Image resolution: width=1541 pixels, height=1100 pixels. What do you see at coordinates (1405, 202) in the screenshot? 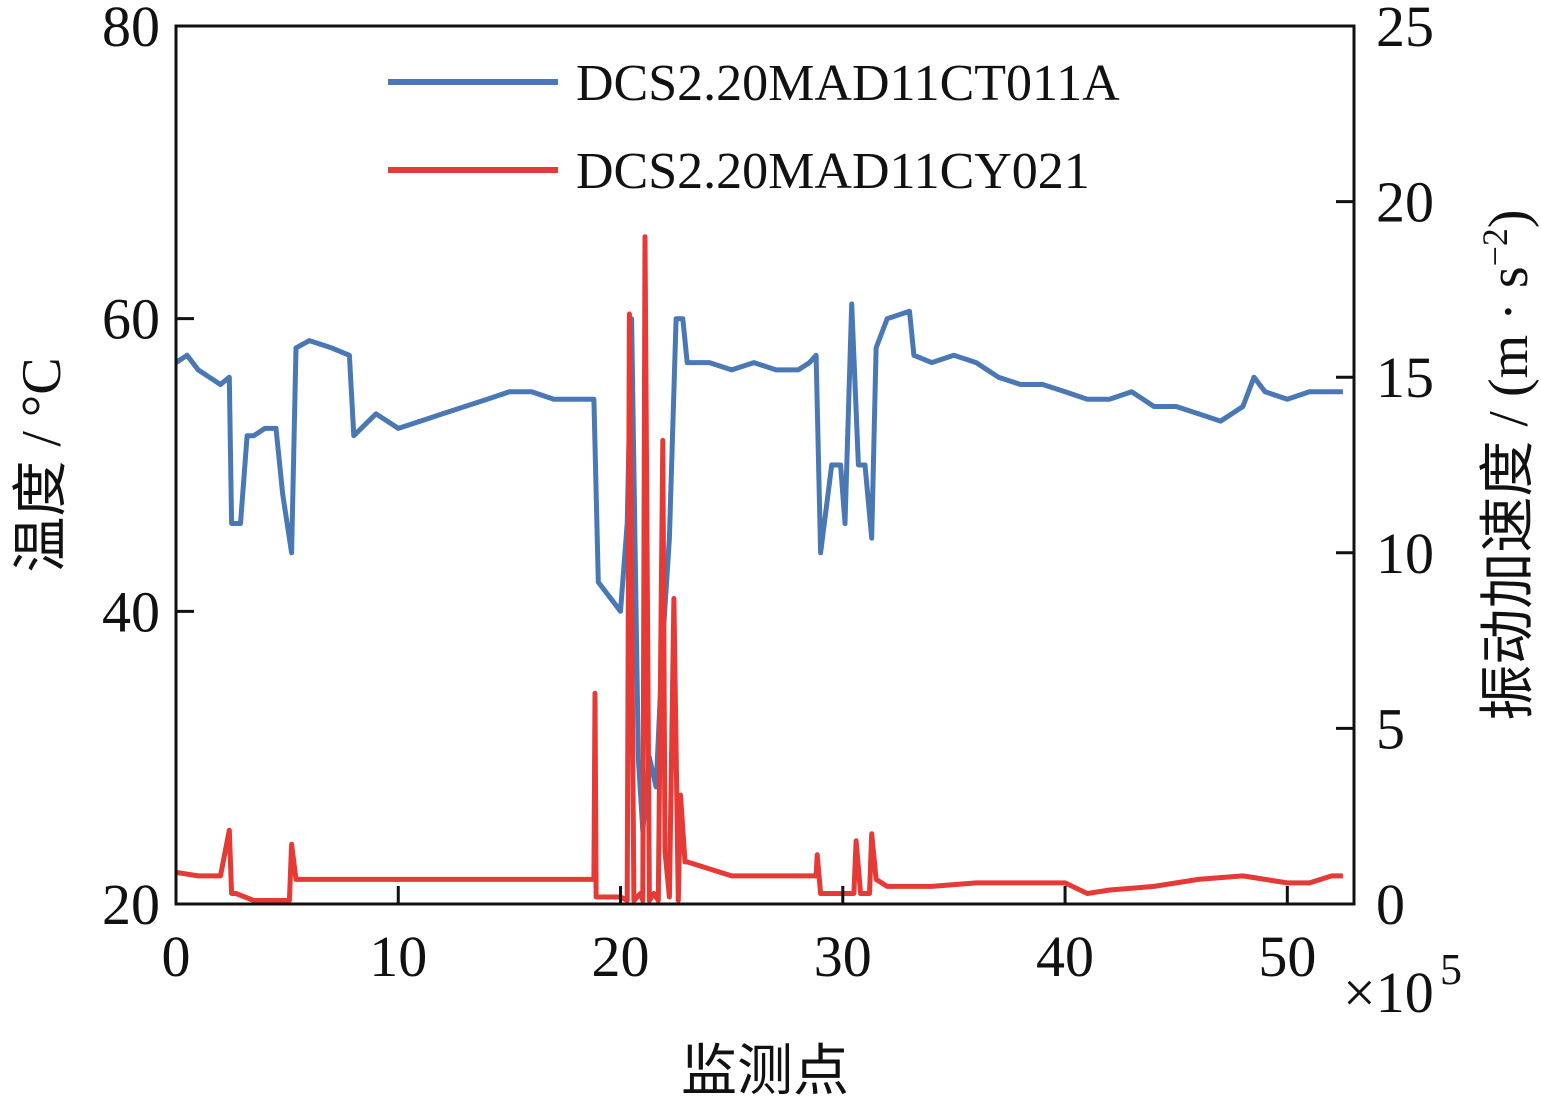
I see `right-y-tick-label: 20` at bounding box center [1405, 202].